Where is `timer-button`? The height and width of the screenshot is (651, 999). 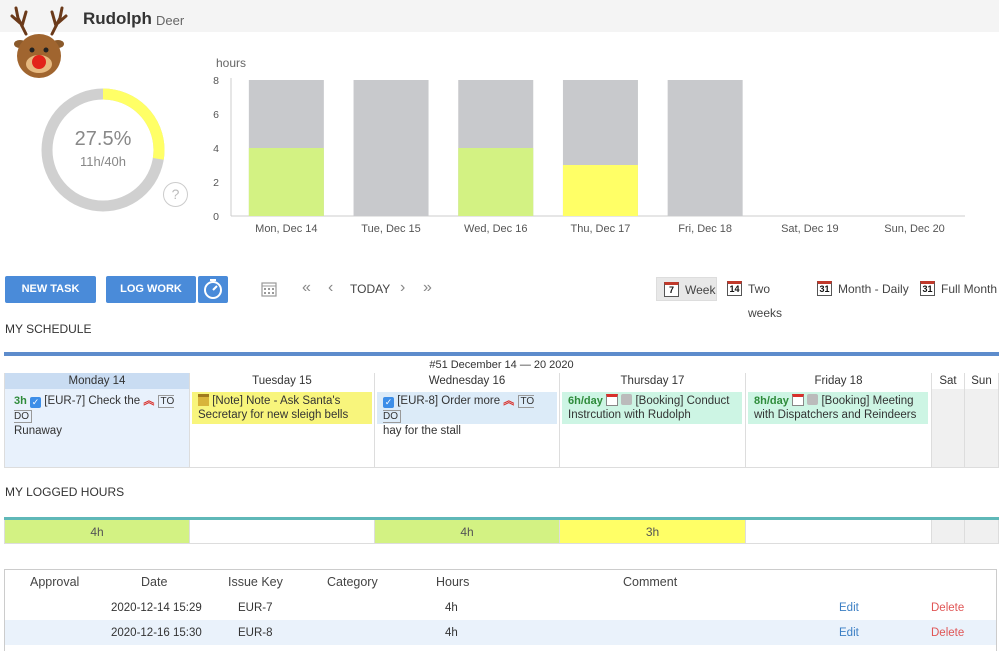 timer-button is located at coordinates (213, 289).